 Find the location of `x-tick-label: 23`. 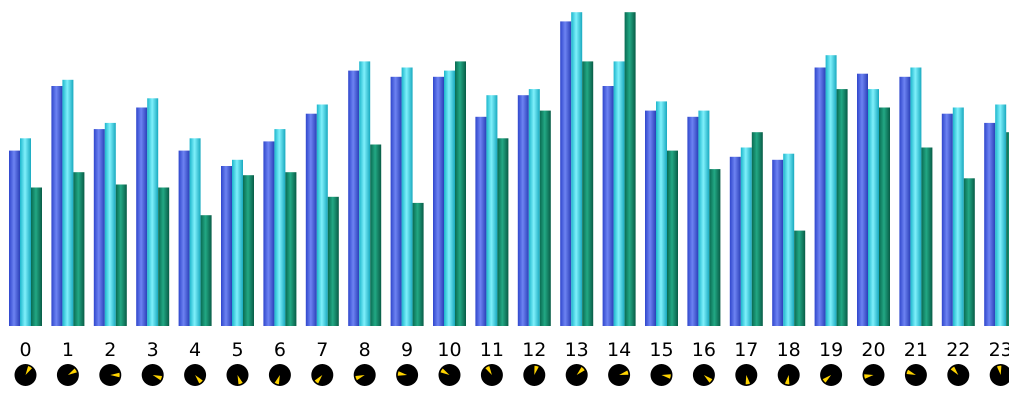

x-tick-label: 23 is located at coordinates (999, 350).